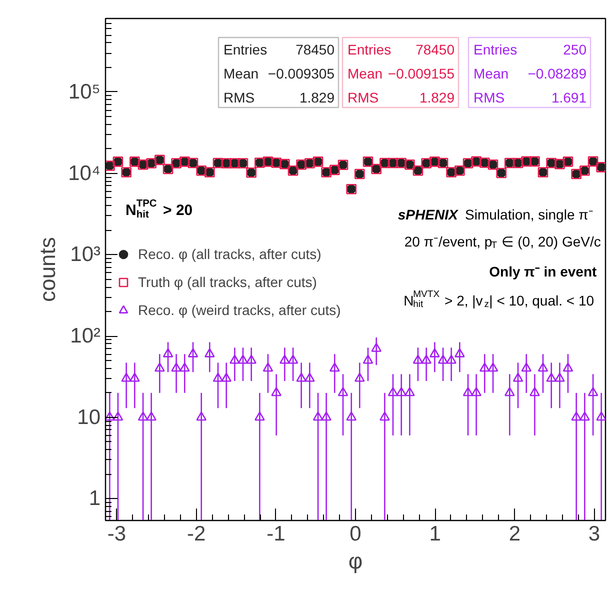 The width and height of the screenshot is (609, 594). Describe the element at coordinates (85, 336) in the screenshot. I see `y-tick-label: 10²` at that location.